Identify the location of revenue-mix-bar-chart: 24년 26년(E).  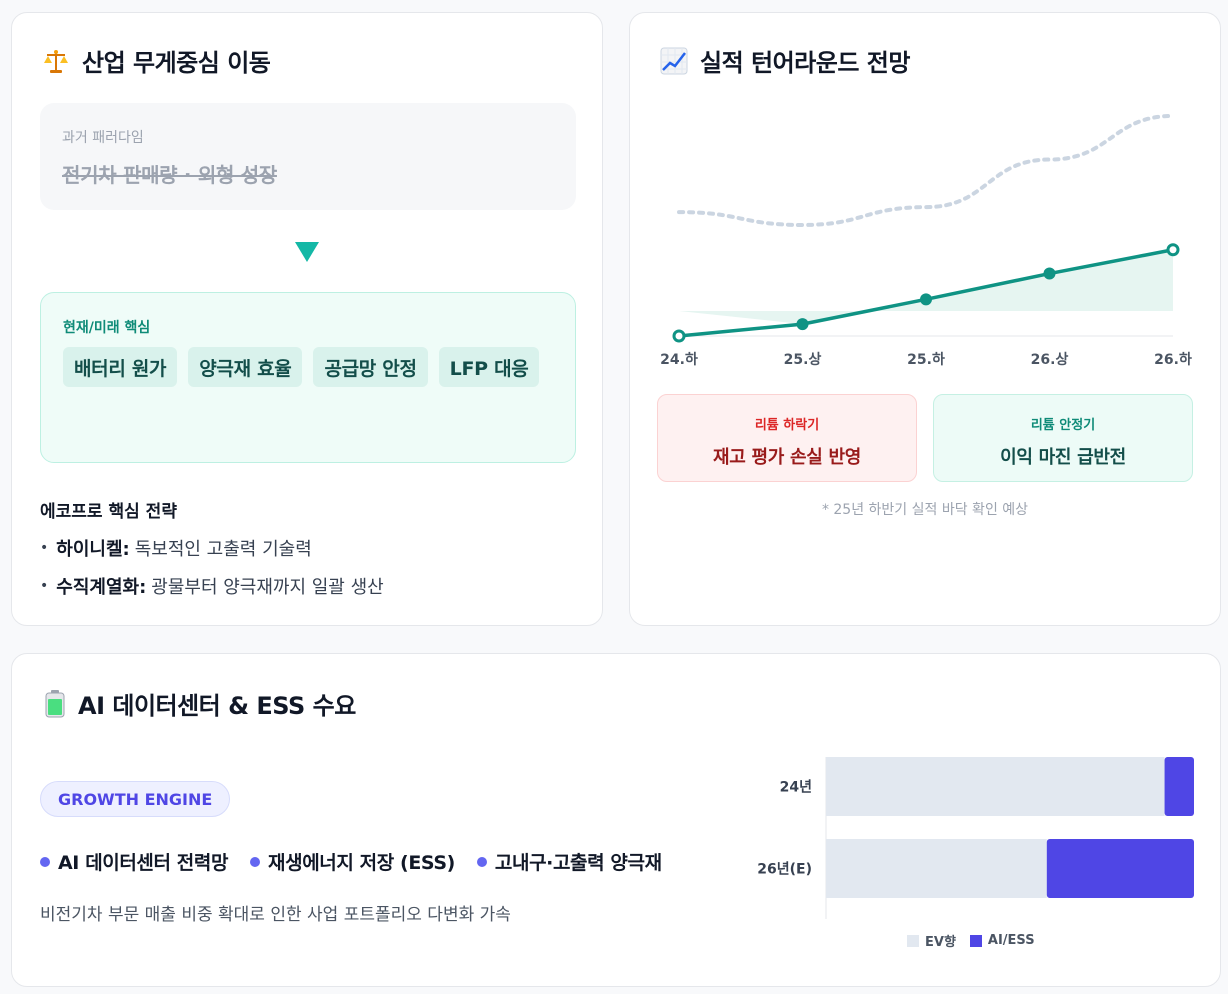
(975, 838).